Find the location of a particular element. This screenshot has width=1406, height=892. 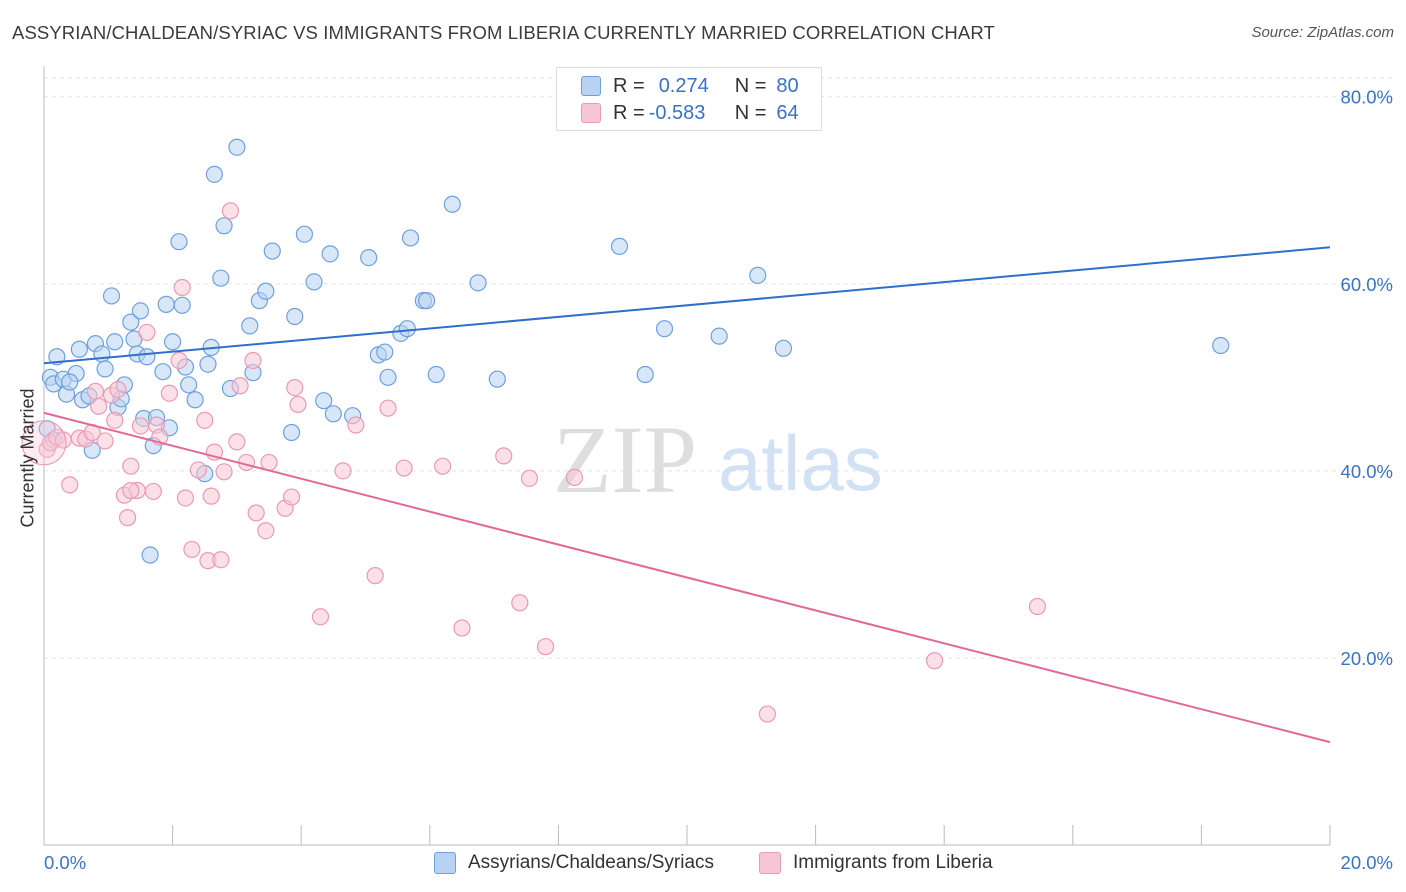

legend-swatch-blue is located at coordinates (591, 86).